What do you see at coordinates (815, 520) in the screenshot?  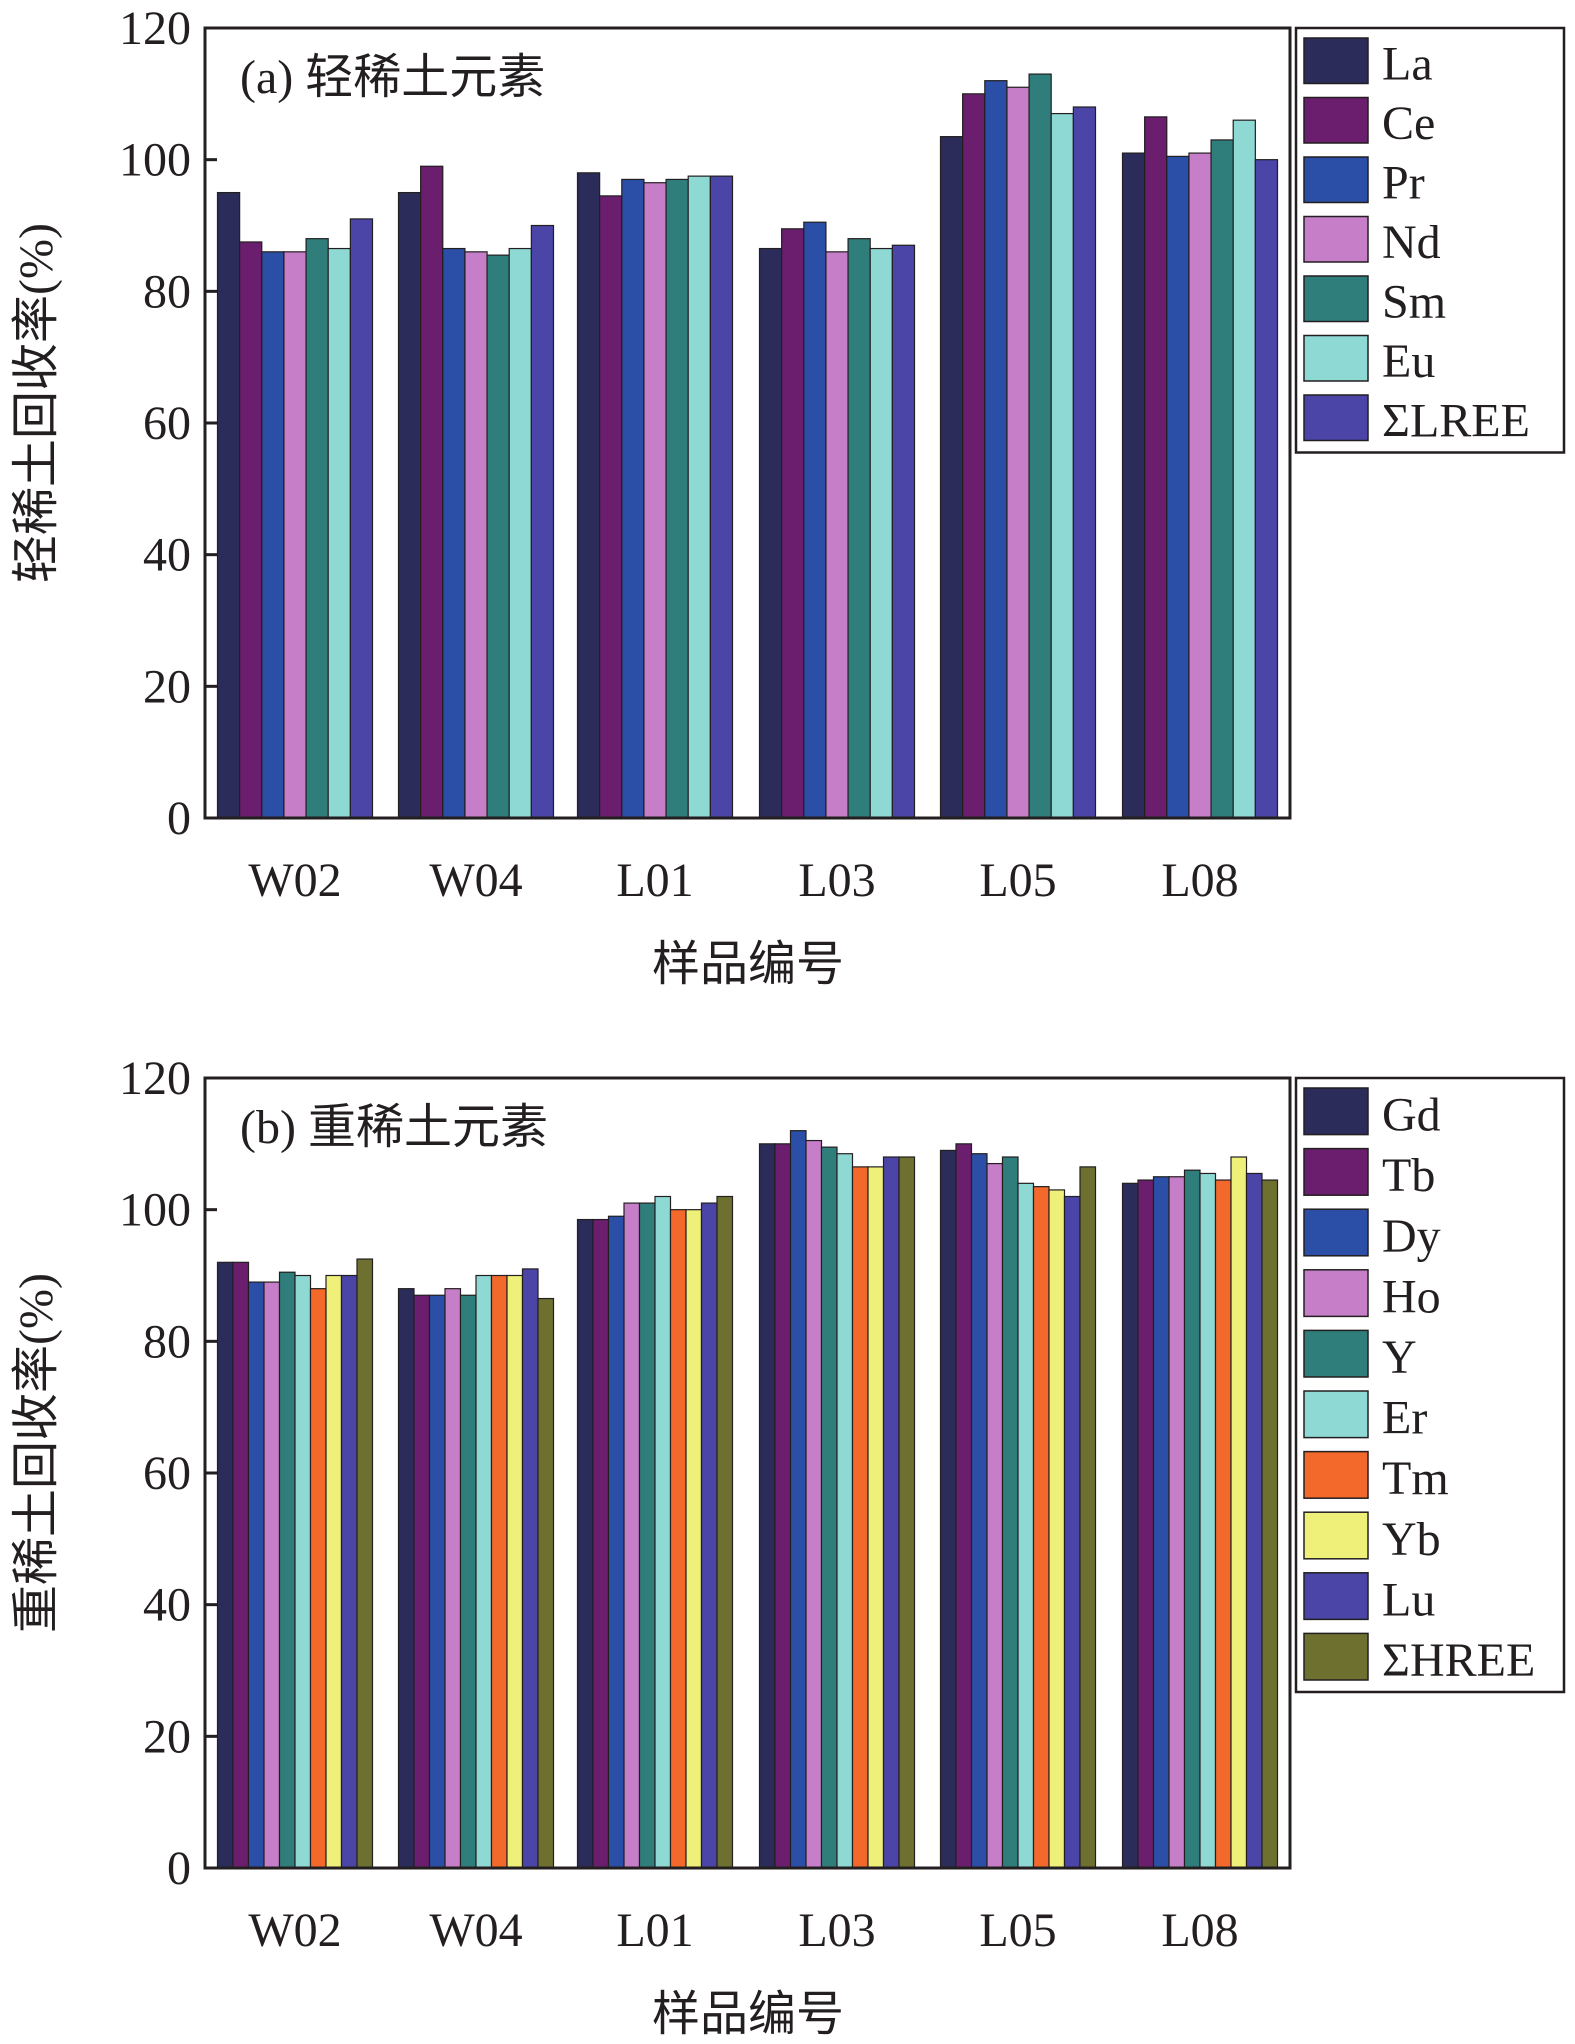 I see `bar-Pr-L03` at bounding box center [815, 520].